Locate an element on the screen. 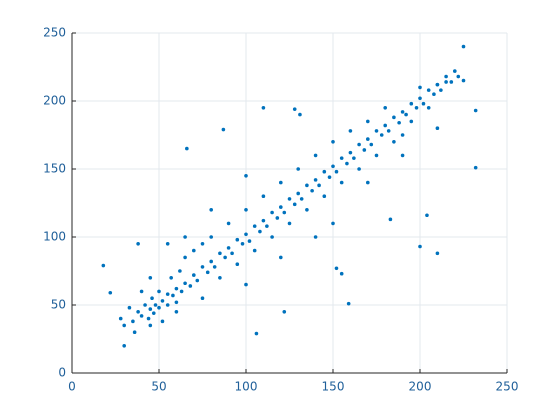  y-tick-label: 0 is located at coordinates (62, 373).